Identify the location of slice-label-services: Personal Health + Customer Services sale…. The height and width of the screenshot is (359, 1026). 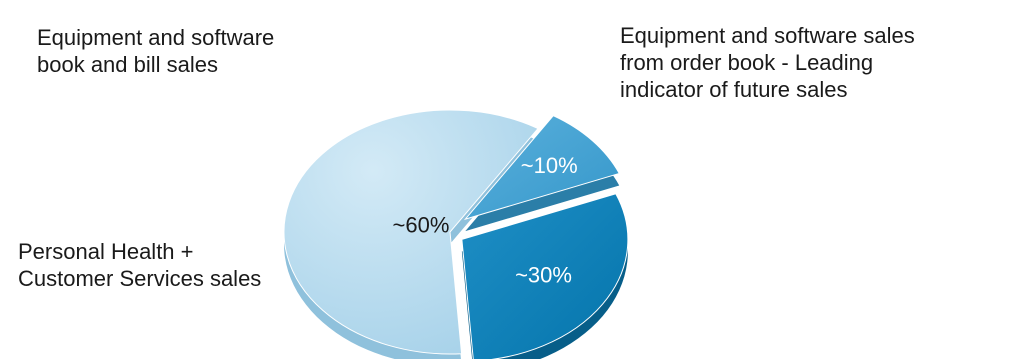
(139, 265).